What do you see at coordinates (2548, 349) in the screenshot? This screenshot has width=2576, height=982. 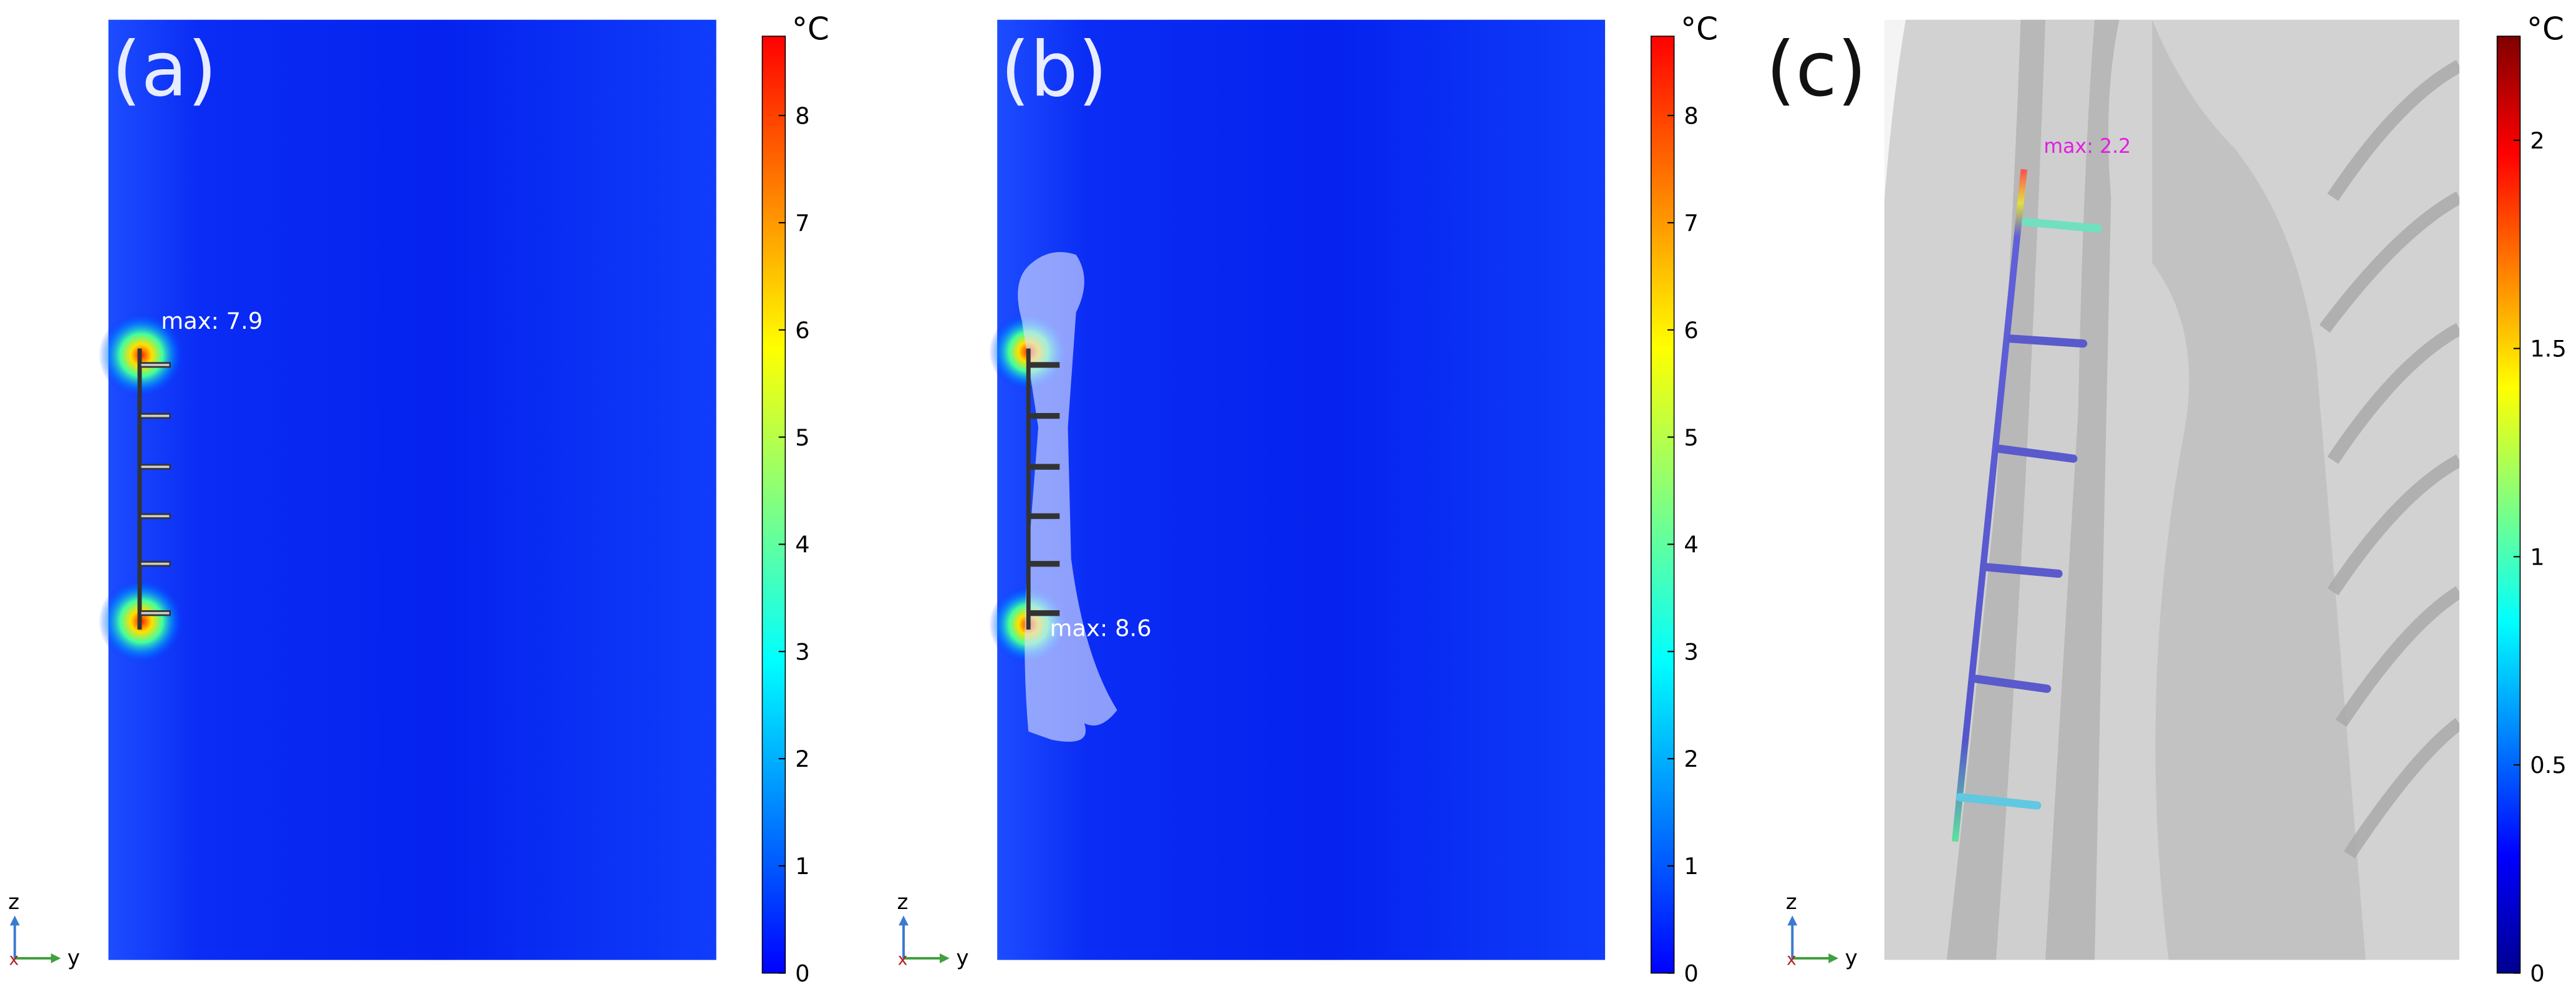 I see `colorbar-tick-label: 1.5` at bounding box center [2548, 349].